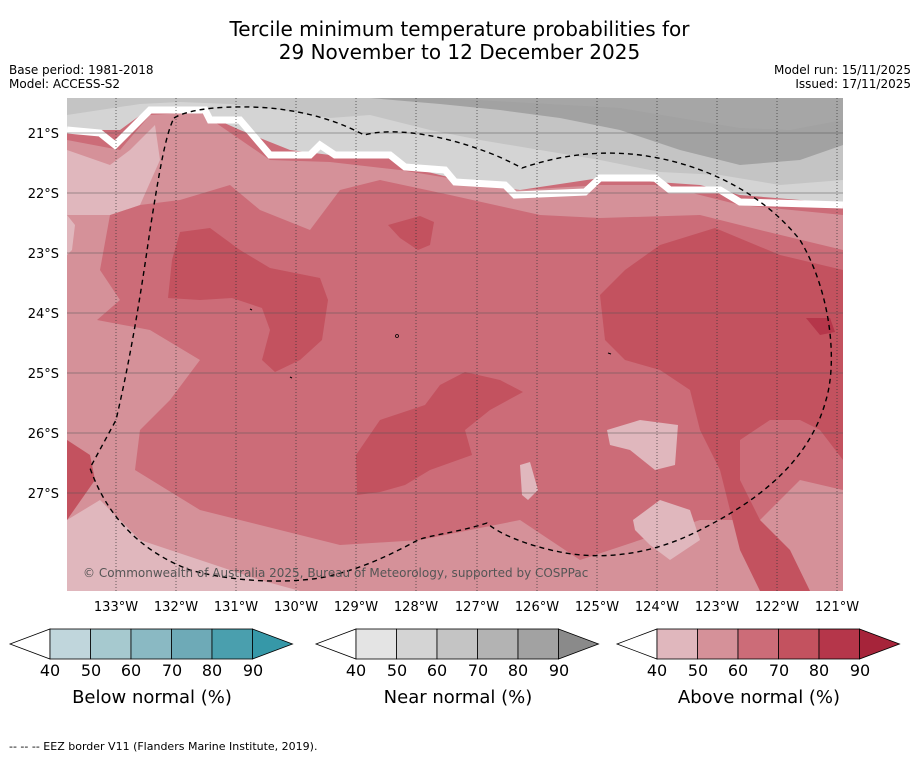 This screenshot has width=919, height=758. I want to click on lon-label-122: 122°W, so click(777, 607).